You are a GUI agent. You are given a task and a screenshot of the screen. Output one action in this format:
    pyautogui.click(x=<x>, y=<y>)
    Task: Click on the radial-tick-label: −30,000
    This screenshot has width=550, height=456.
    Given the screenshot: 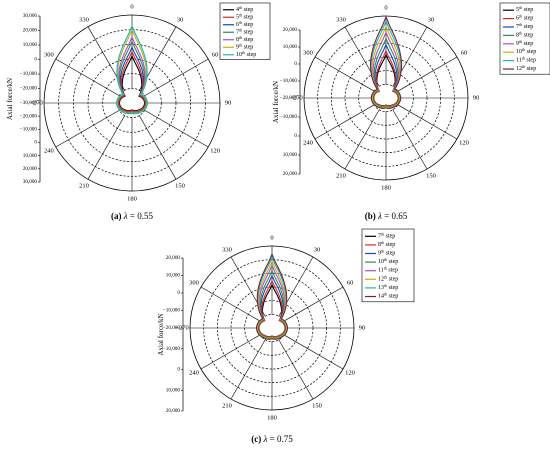 What is the action you would take?
    pyautogui.click(x=29, y=103)
    